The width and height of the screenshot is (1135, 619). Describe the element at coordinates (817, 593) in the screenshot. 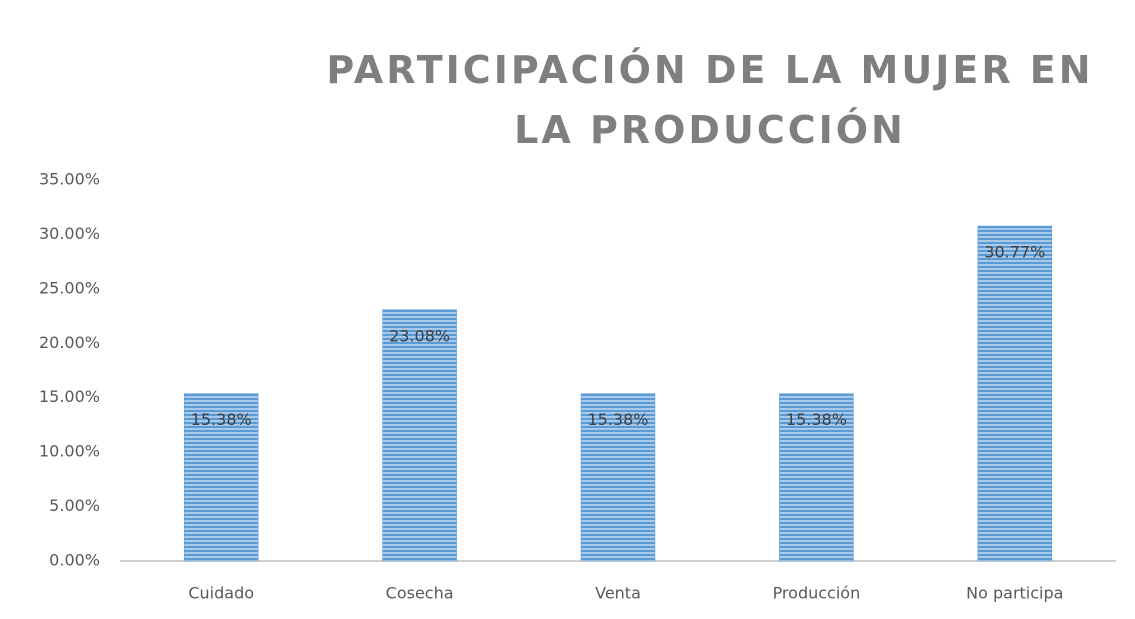

I see `x-tick-label: Producción` at that location.